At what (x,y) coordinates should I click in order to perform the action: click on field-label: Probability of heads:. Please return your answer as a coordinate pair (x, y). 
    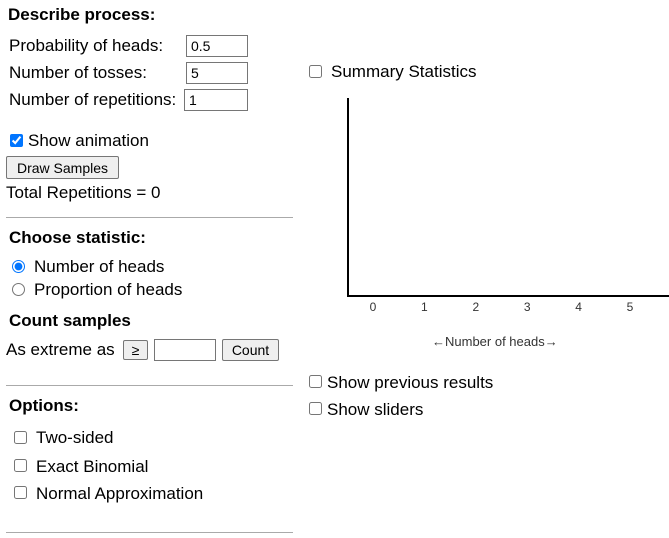
    Looking at the image, I should click on (86, 45).